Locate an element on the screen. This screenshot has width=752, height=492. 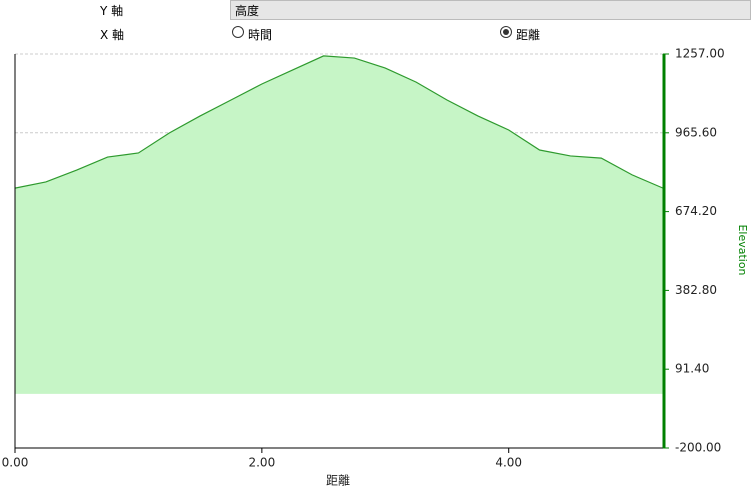
y-tick-label: 674.20 is located at coordinates (696, 211).